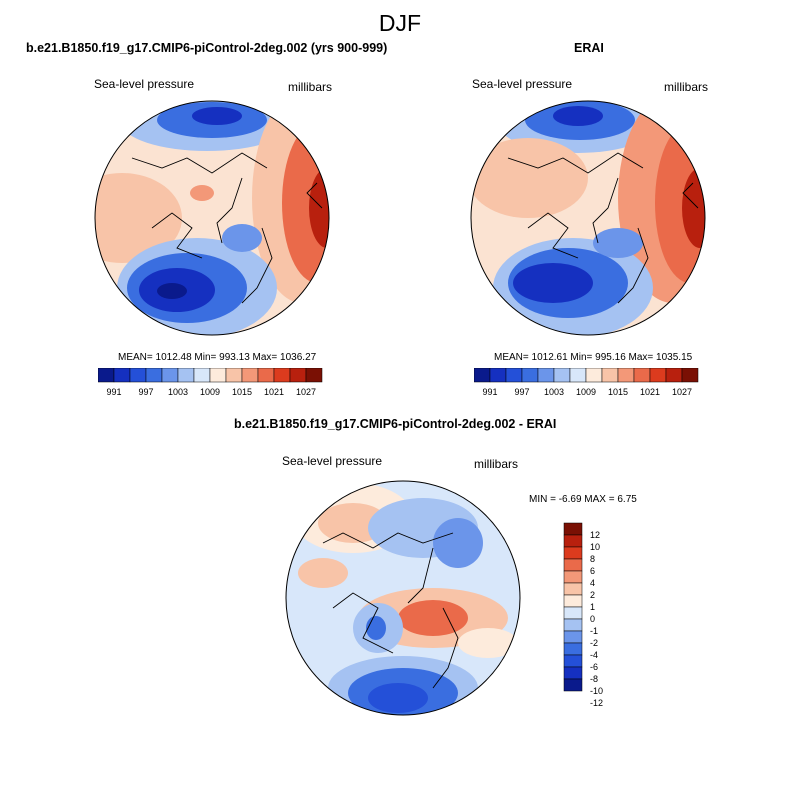 This screenshot has height=800, width=800. What do you see at coordinates (596, 691) in the screenshot?
I see `colorbar-label: -10` at bounding box center [596, 691].